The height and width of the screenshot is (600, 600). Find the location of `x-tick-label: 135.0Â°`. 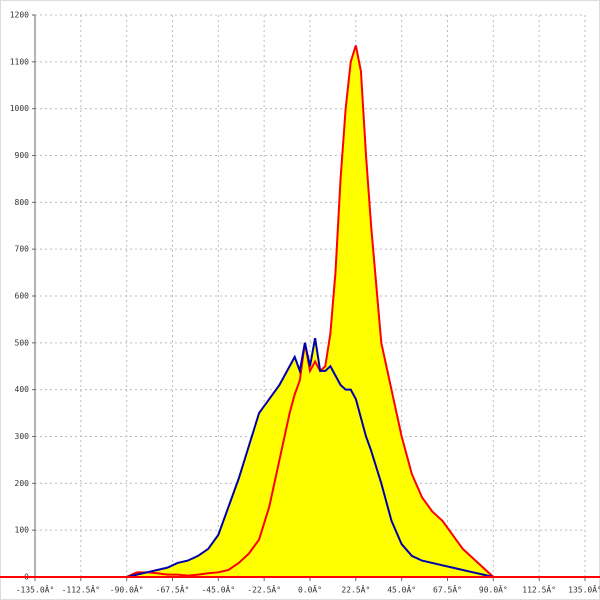

x-tick-label: 135.0Â° is located at coordinates (584, 589).